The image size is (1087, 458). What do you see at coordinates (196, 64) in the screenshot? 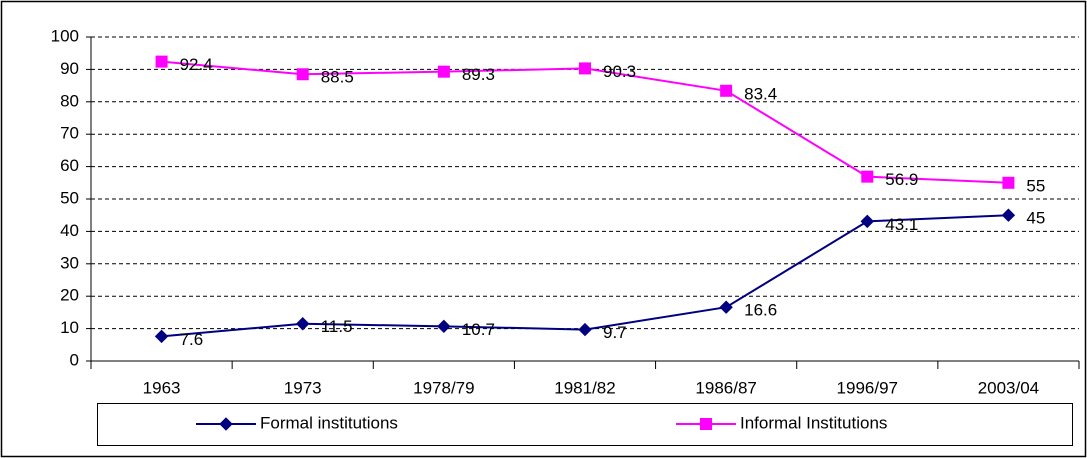
I see `data-label: 92.4` at bounding box center [196, 64].